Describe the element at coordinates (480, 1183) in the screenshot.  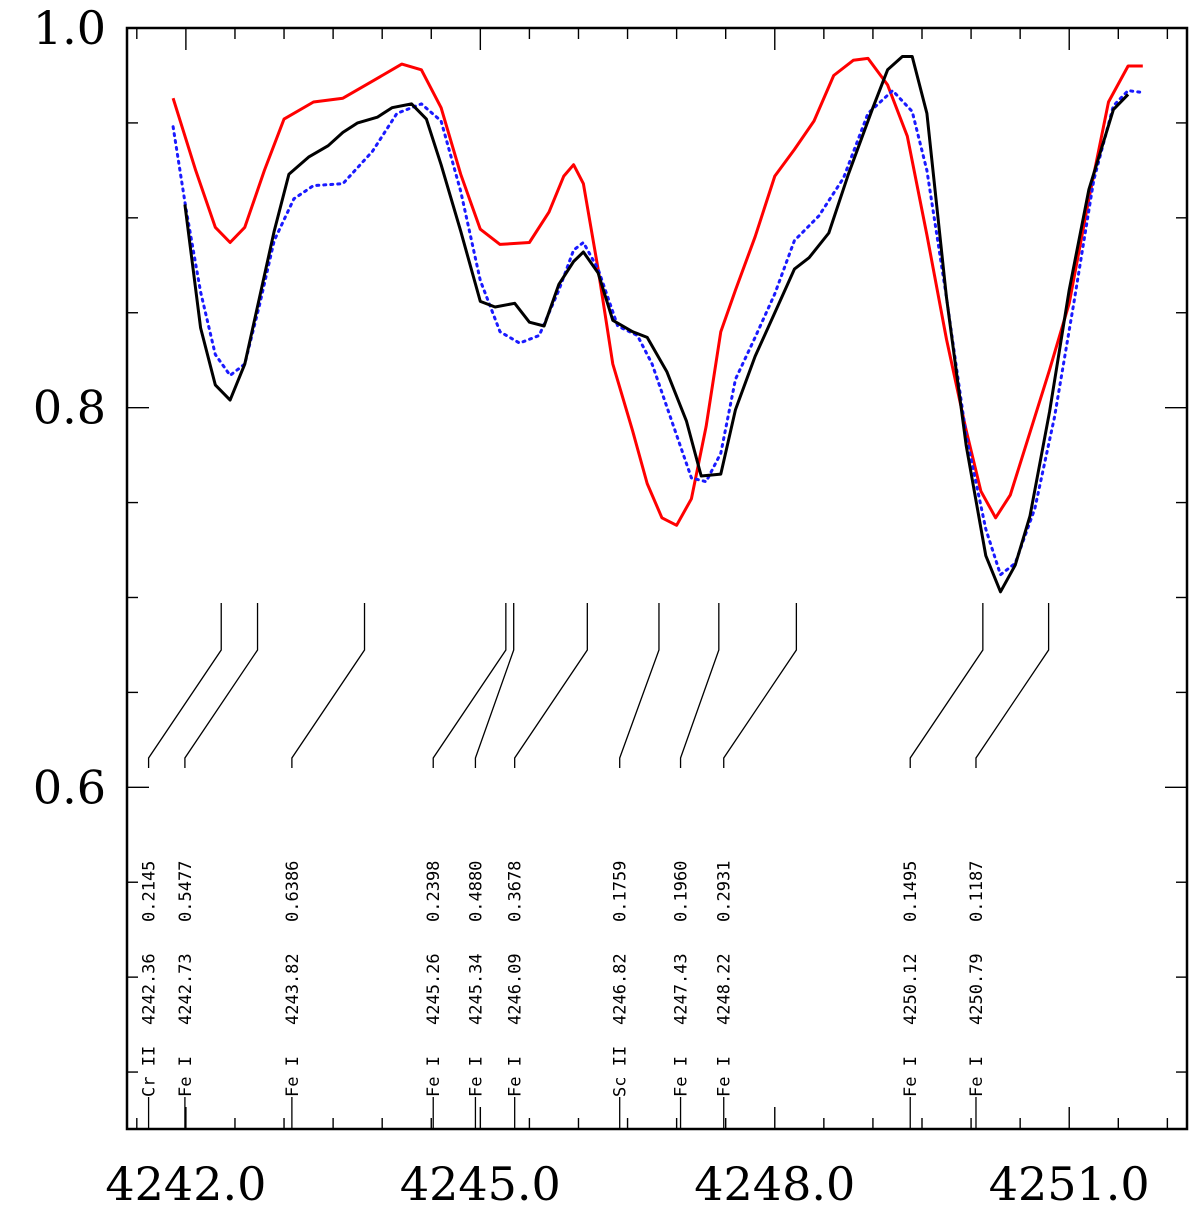
I see `x-tick-label: 4245.0` at that location.